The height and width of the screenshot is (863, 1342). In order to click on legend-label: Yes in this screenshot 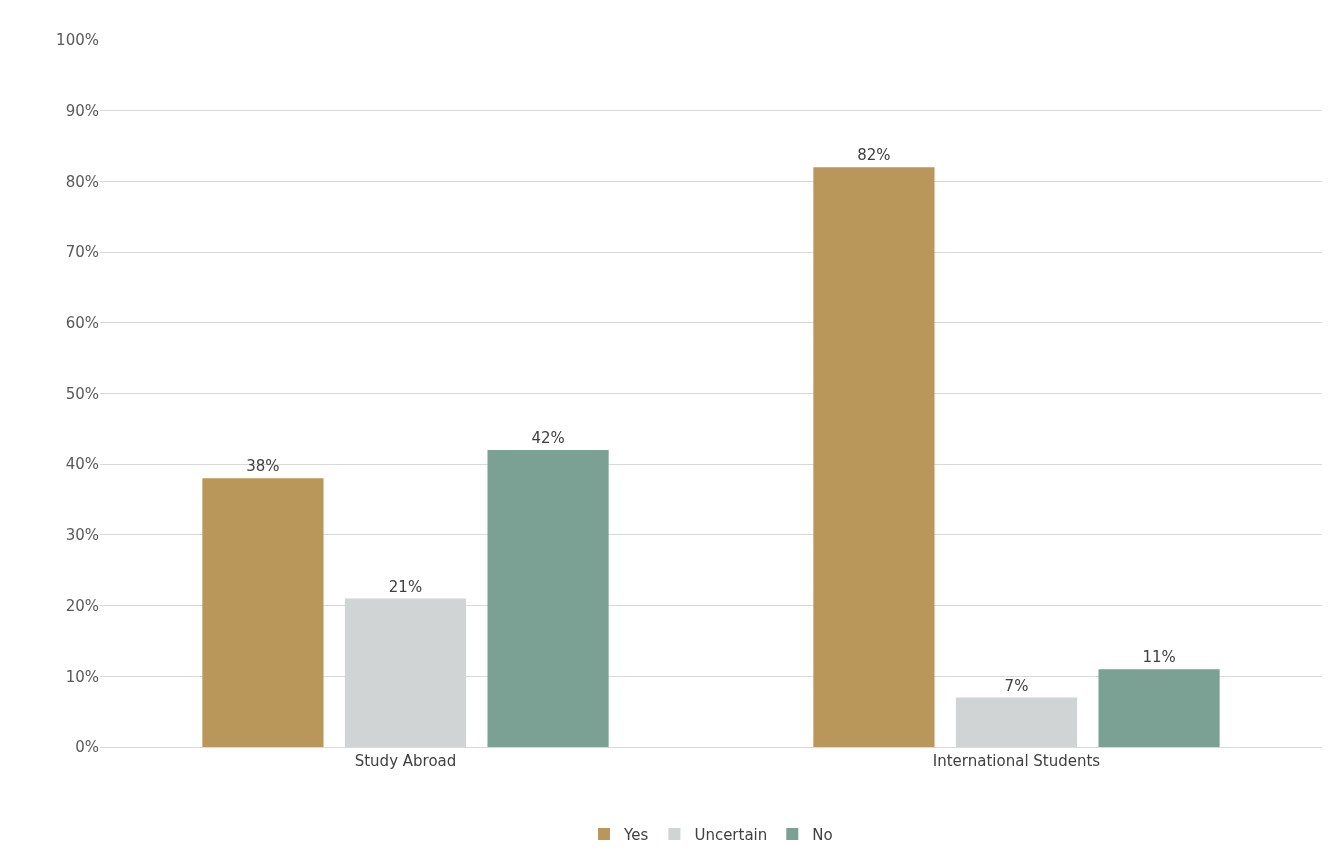, I will do `click(636, 834)`.